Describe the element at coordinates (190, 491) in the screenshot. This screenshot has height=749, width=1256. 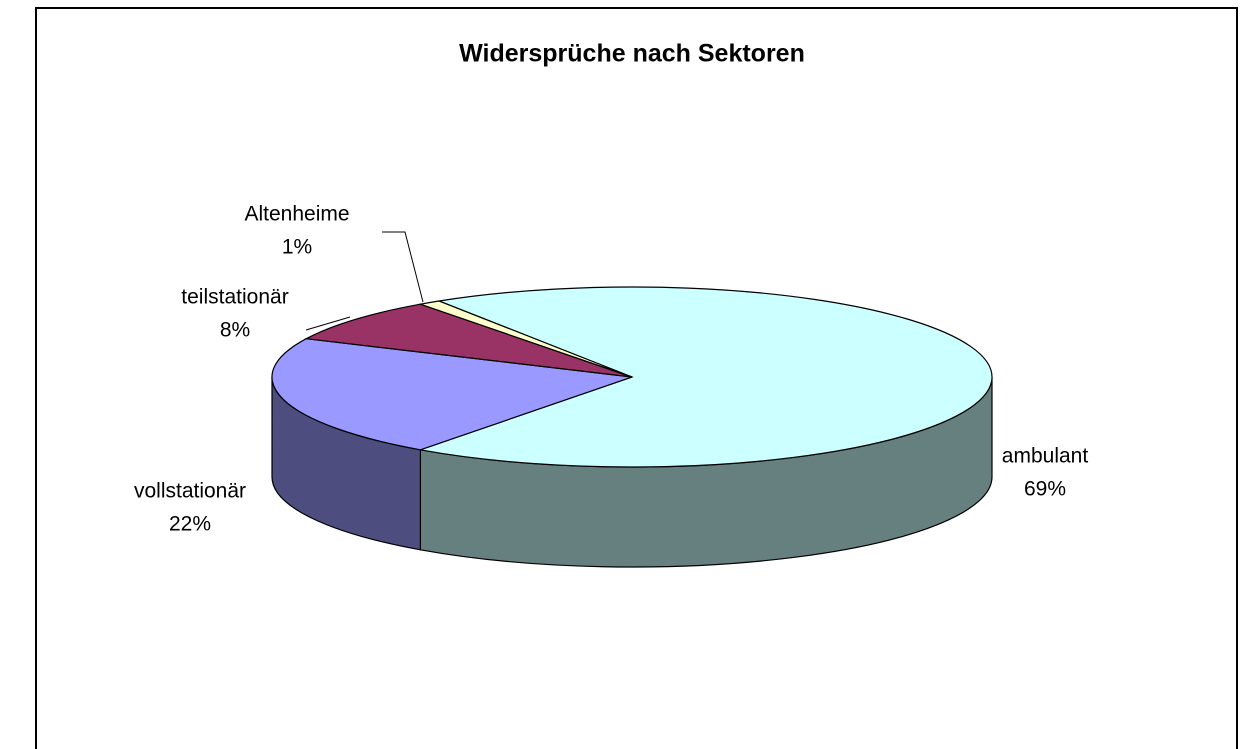
I see `slice-label: vollstationär` at that location.